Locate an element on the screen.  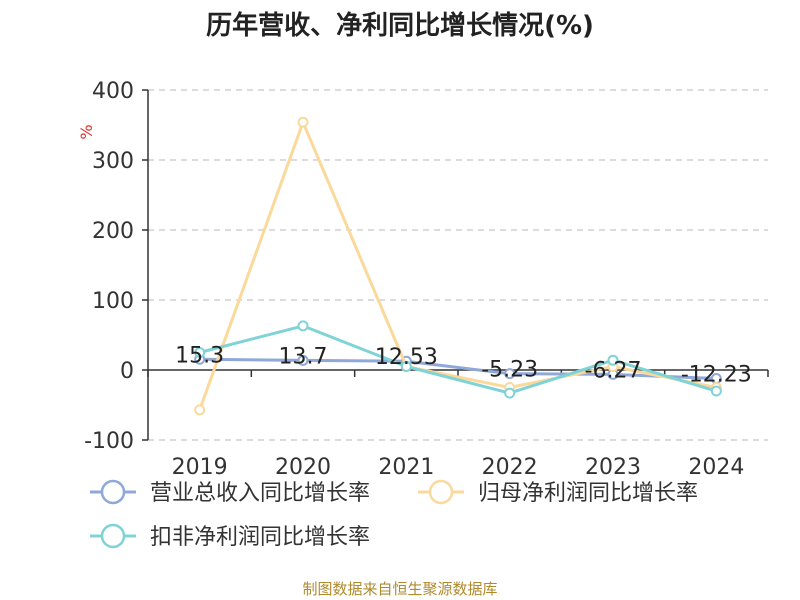
data-source: 制图数据来自恒生聚源数据库 is located at coordinates (399, 589).